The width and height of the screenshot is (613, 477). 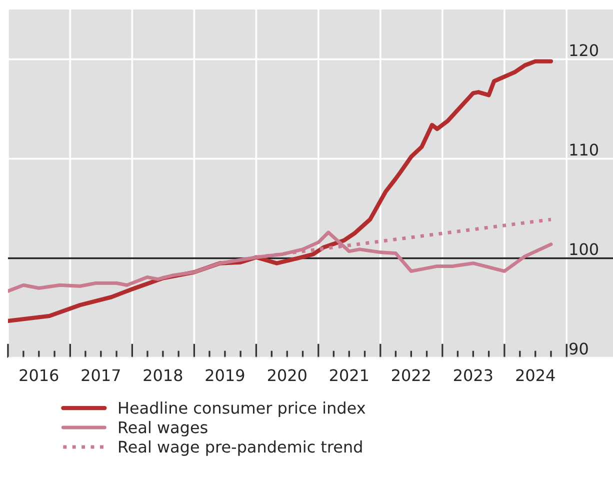 I want to click on legend-label: Real wages, so click(x=163, y=428).